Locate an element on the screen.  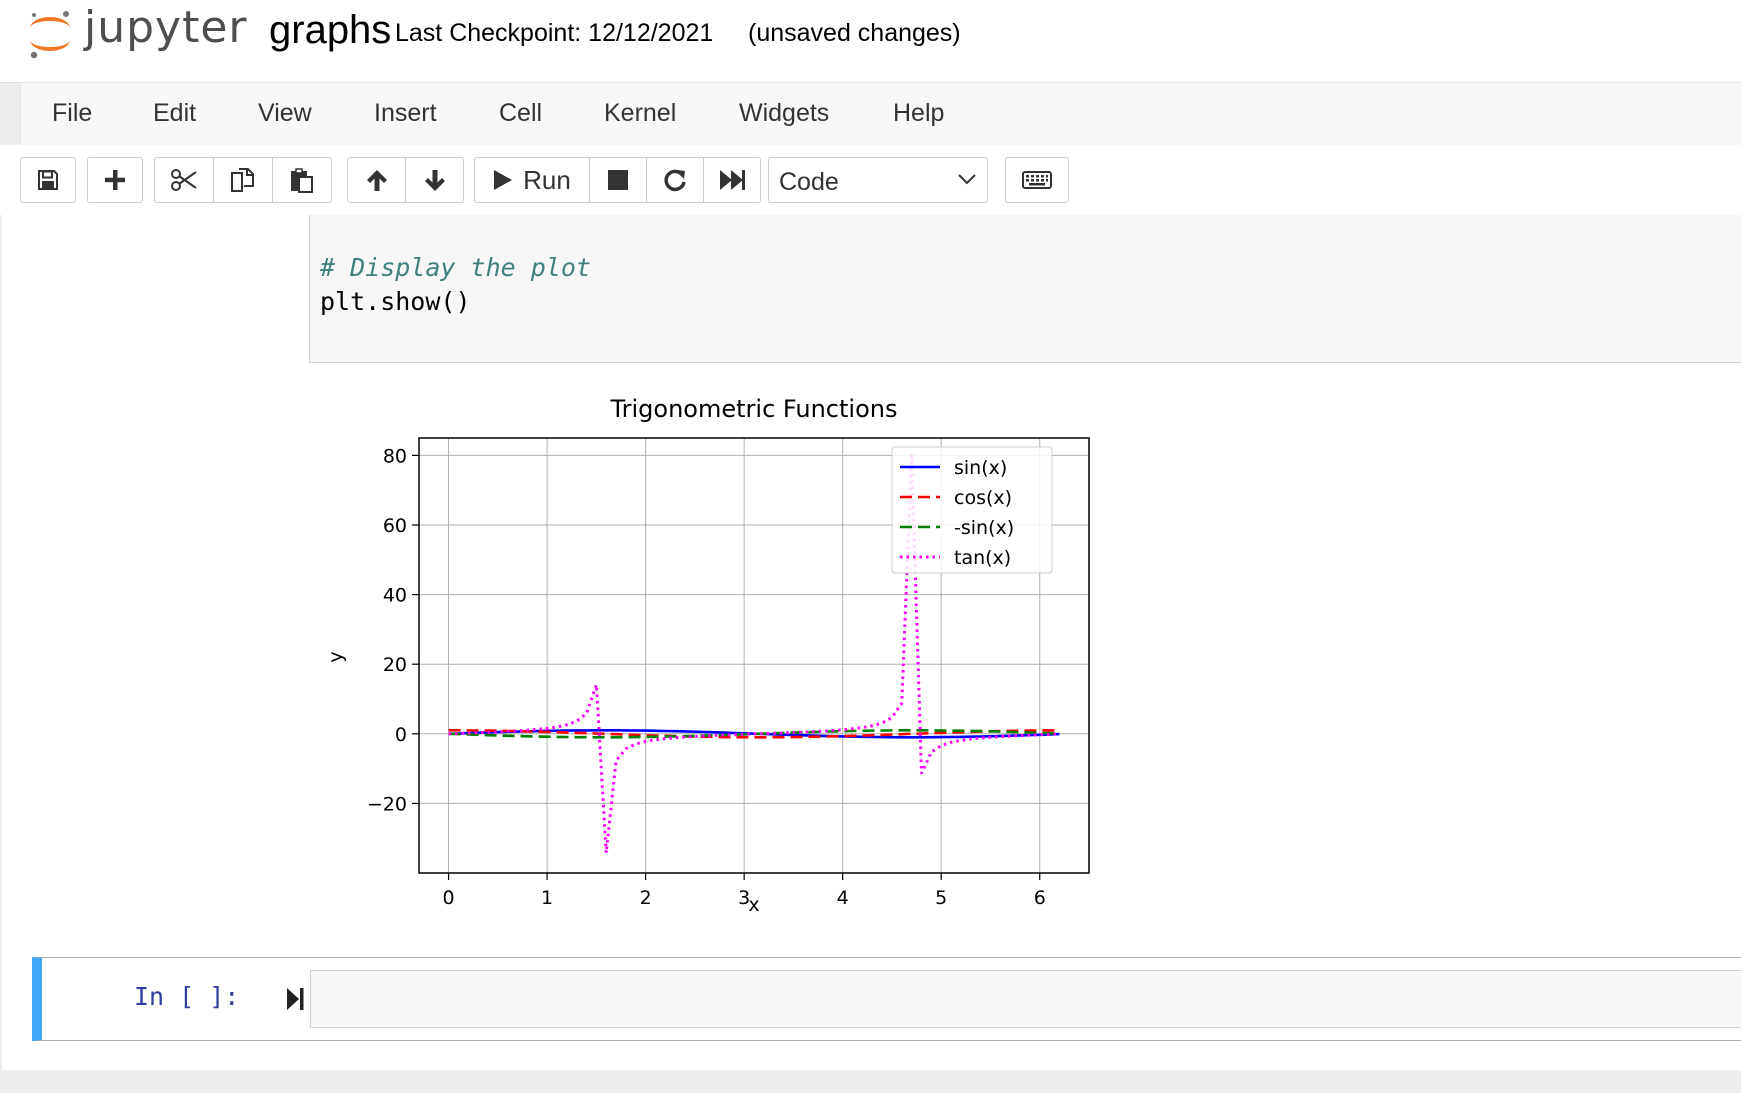
plot-series is located at coordinates (754, 653).